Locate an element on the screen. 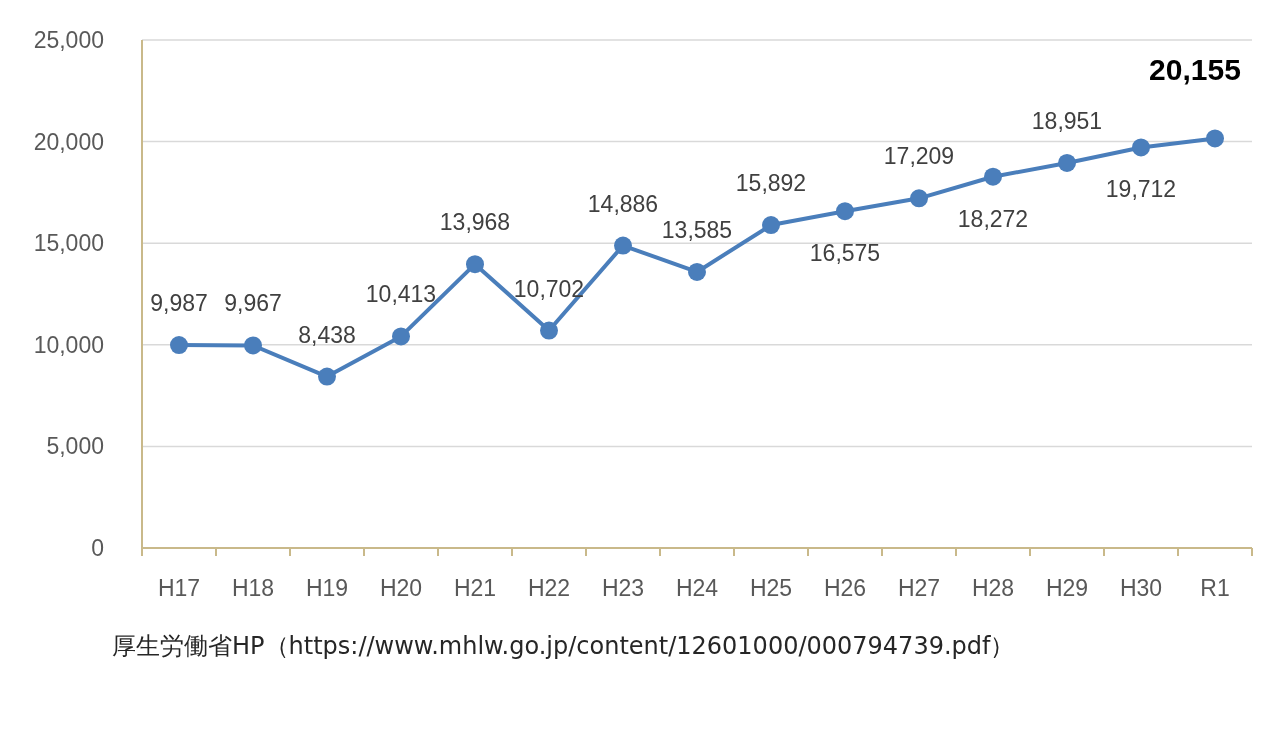  y-tick-label: 10,000 is located at coordinates (68, 344).